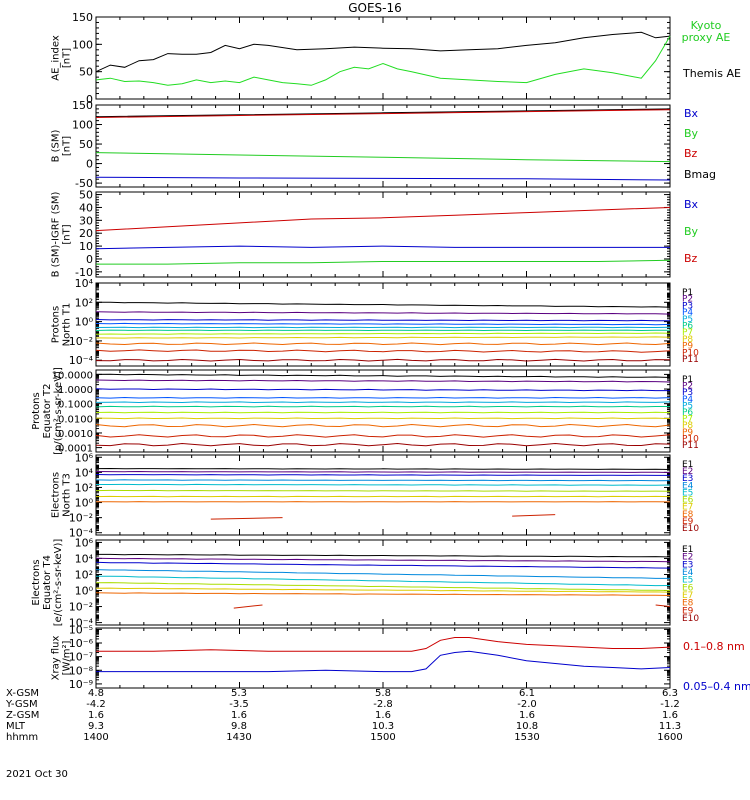 The image size is (750, 800). What do you see at coordinates (239, 726) in the screenshot?
I see `footer-cell: 9.8` at bounding box center [239, 726].